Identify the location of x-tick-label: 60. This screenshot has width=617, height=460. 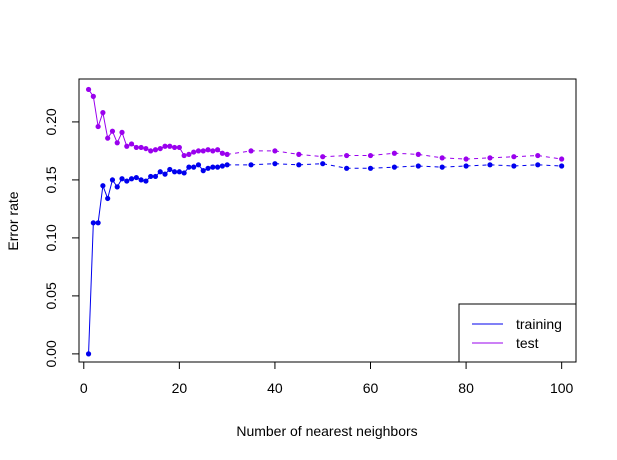
(371, 388).